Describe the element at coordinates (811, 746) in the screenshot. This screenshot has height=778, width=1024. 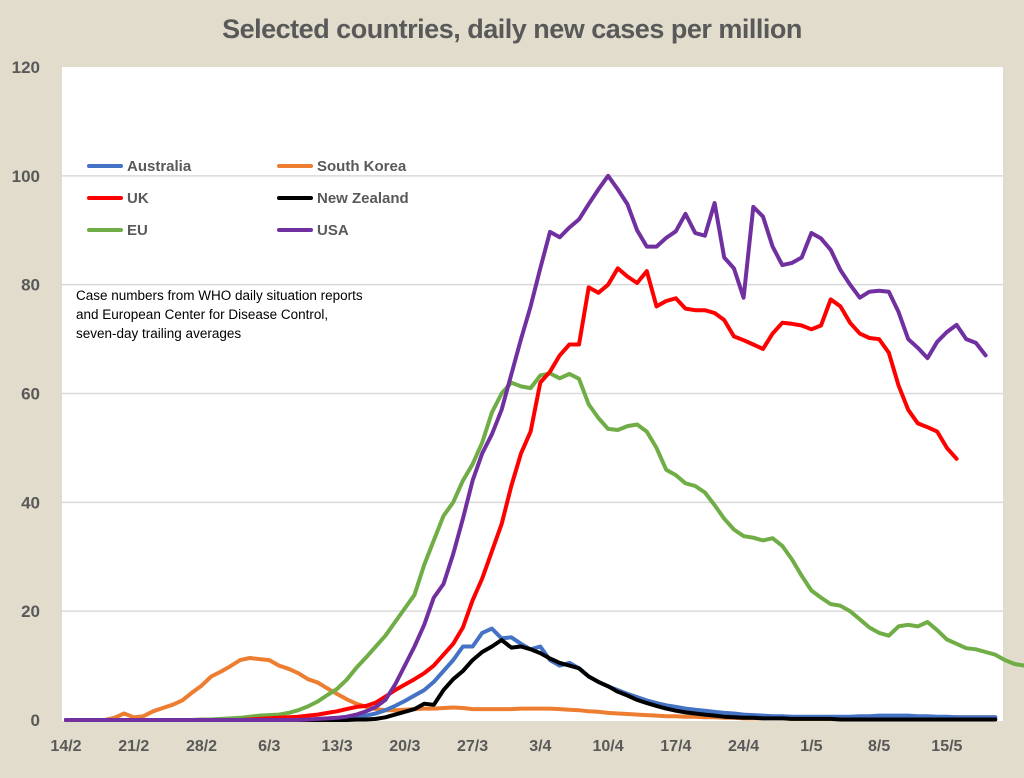
I see `x-tick-label: 1/5` at that location.